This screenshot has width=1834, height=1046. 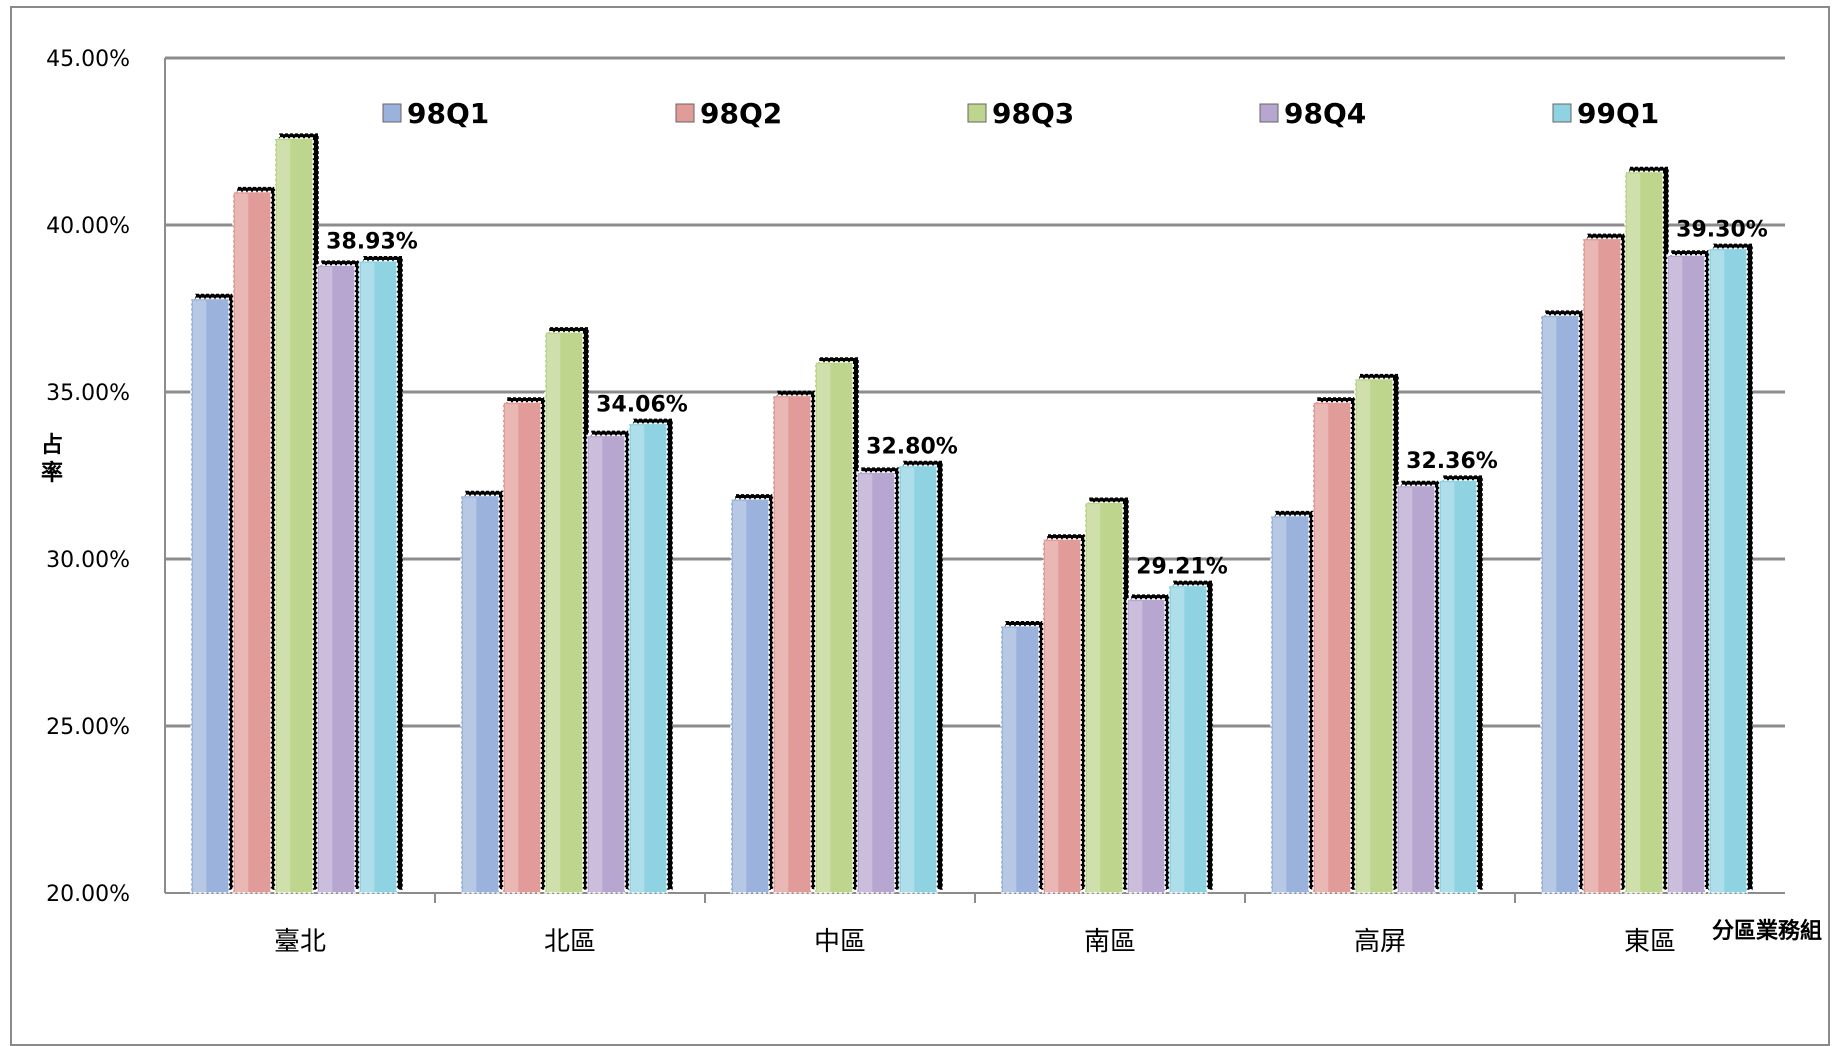 I want to click on data-label: 29.21%, so click(x=1182, y=566).